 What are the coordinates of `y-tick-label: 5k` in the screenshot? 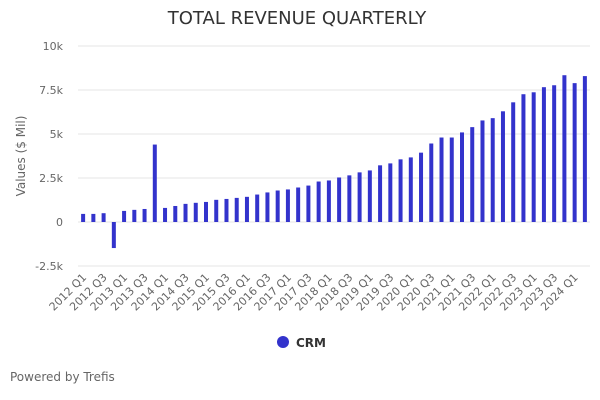 It's located at (57, 134).